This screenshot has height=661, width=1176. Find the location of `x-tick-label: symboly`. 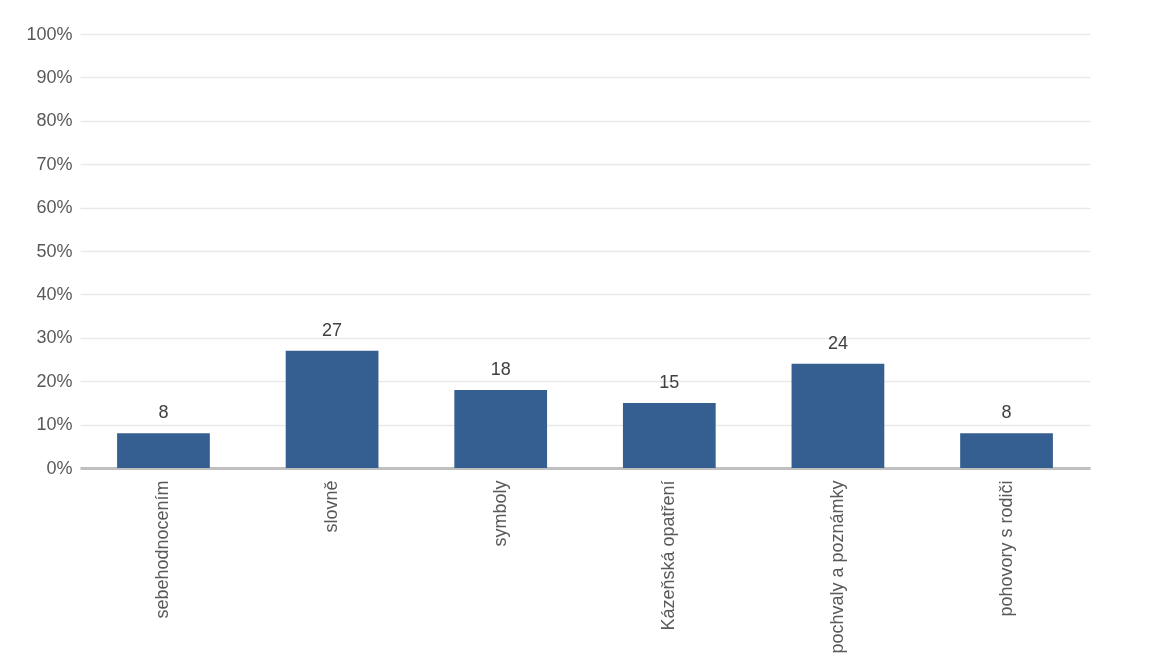

x-tick-label: symboly is located at coordinates (499, 513).